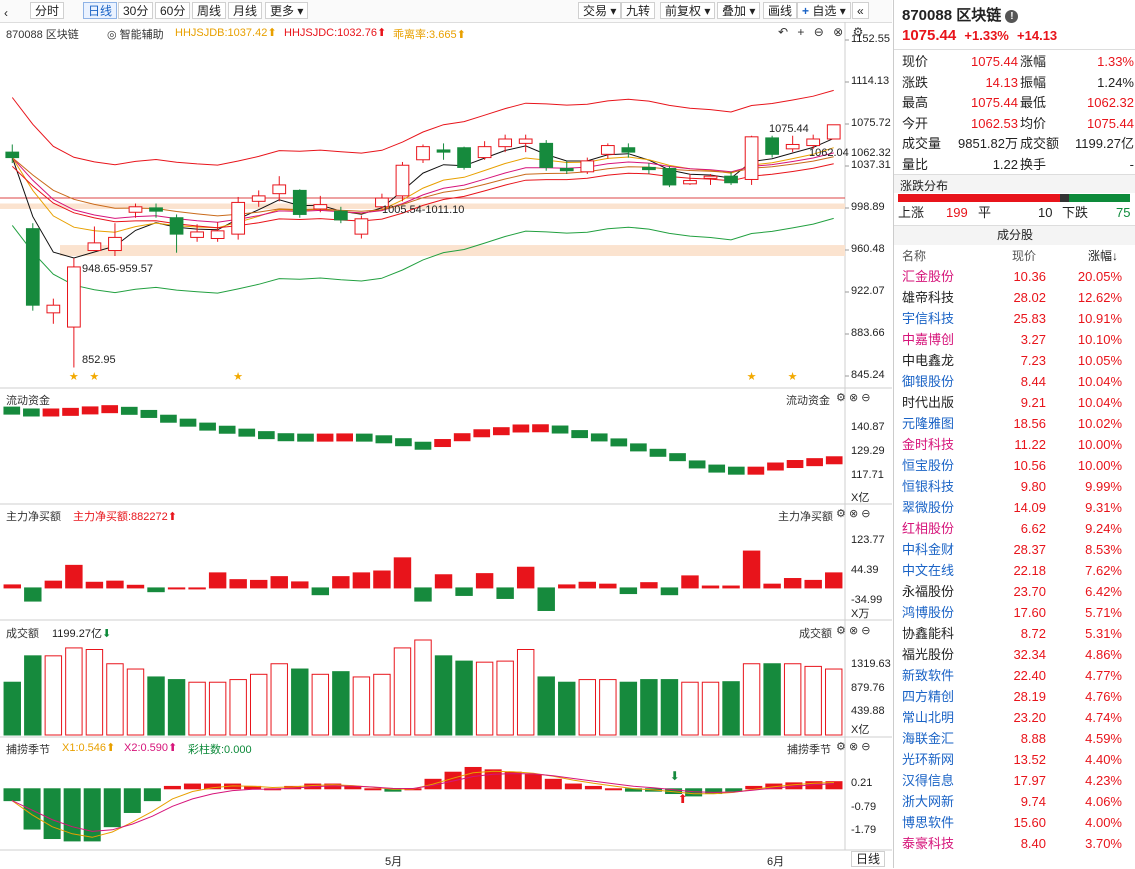 The image size is (1135, 869). Describe the element at coordinates (1016, 696) in the screenshot. I see `list-item: 四方精创 28.19 4.76%` at that location.